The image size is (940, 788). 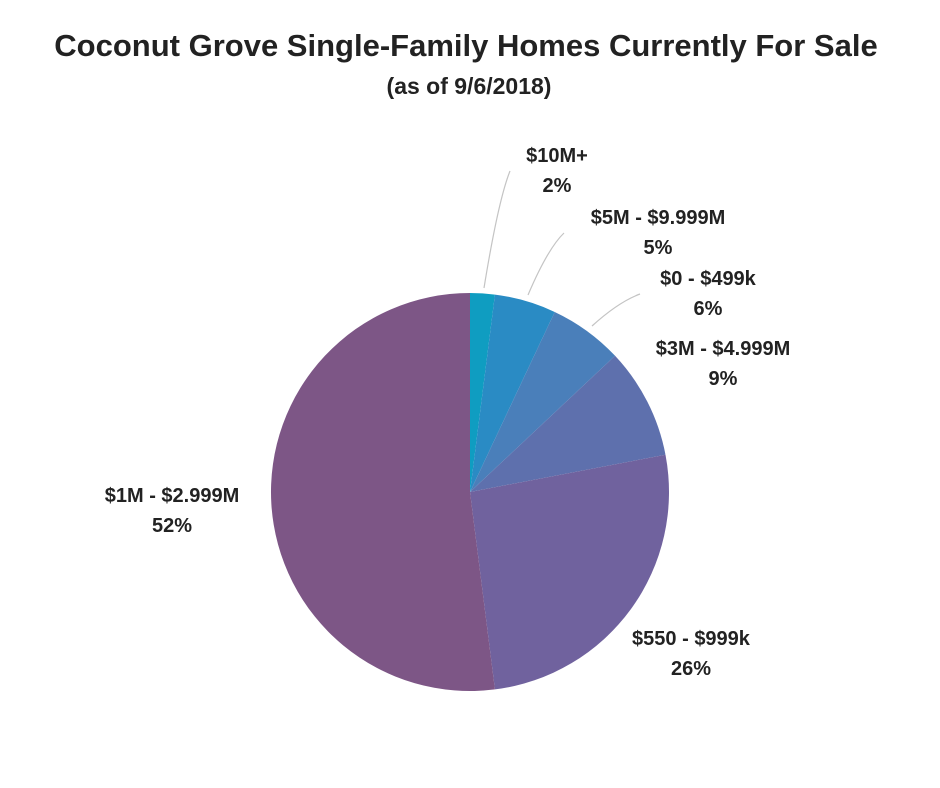 I want to click on pie-slice-550-999k, so click(x=570, y=572).